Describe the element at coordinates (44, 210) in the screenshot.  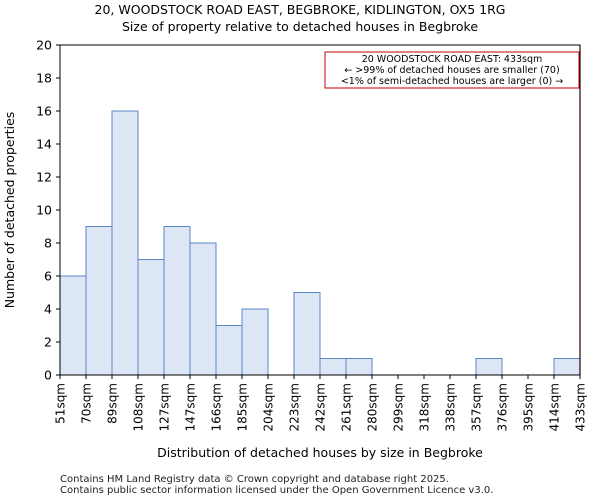
I see `y-tick-label: 10` at that location.